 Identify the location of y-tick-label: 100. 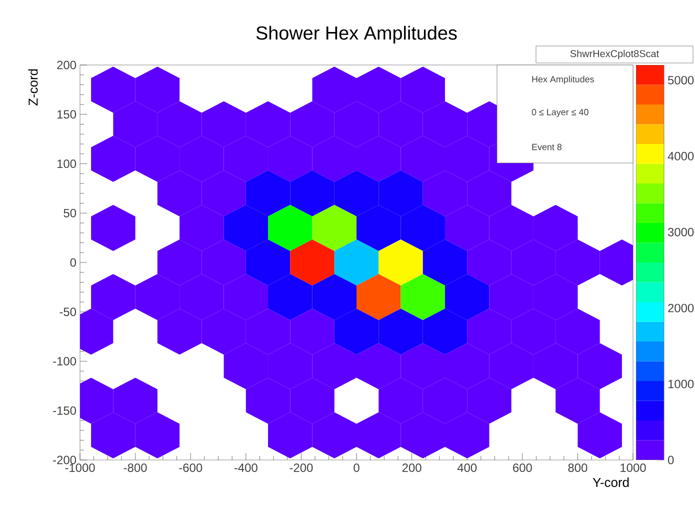
(66, 164).